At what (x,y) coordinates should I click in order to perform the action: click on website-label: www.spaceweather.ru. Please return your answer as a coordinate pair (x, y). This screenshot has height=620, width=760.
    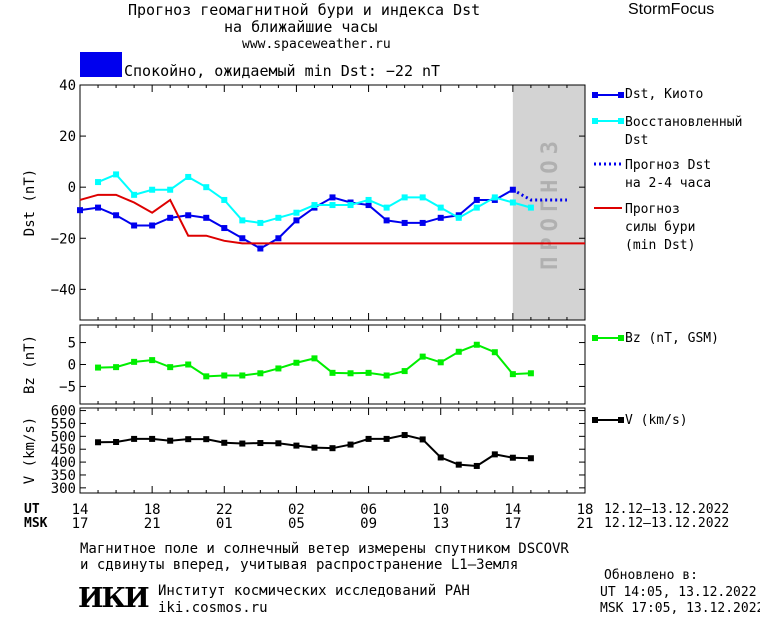
    Looking at the image, I should click on (316, 44).